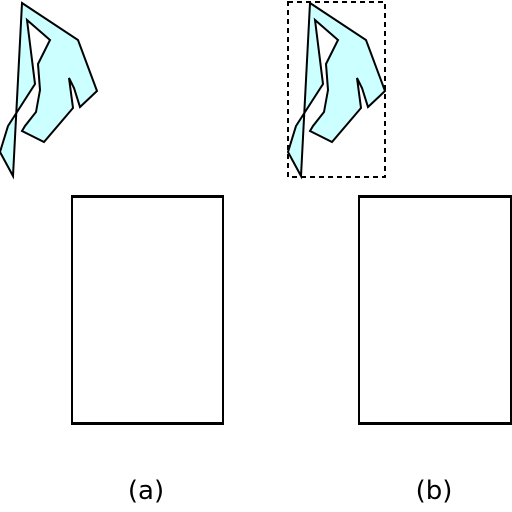 This screenshot has height=512, width=512. Describe the element at coordinates (435, 423) in the screenshot. I see `panel-b-rectangle-bottom-edge` at that location.